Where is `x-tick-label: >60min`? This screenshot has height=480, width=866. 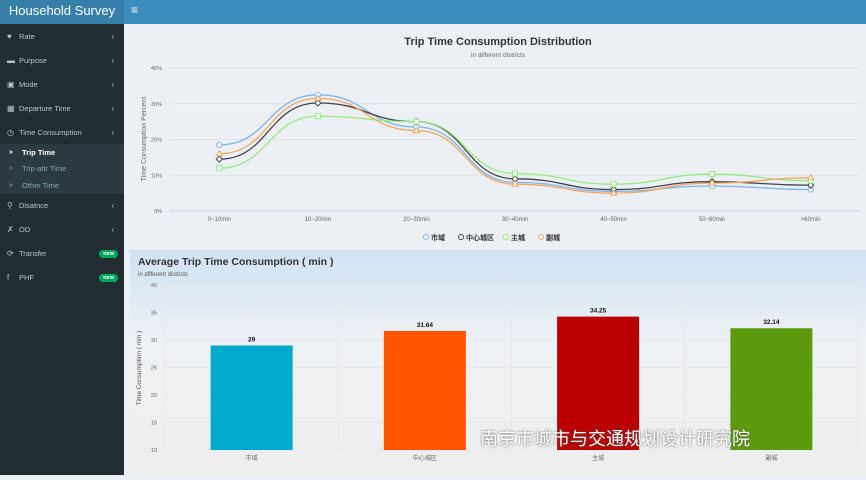 x-tick-label: >60min is located at coordinates (811, 220).